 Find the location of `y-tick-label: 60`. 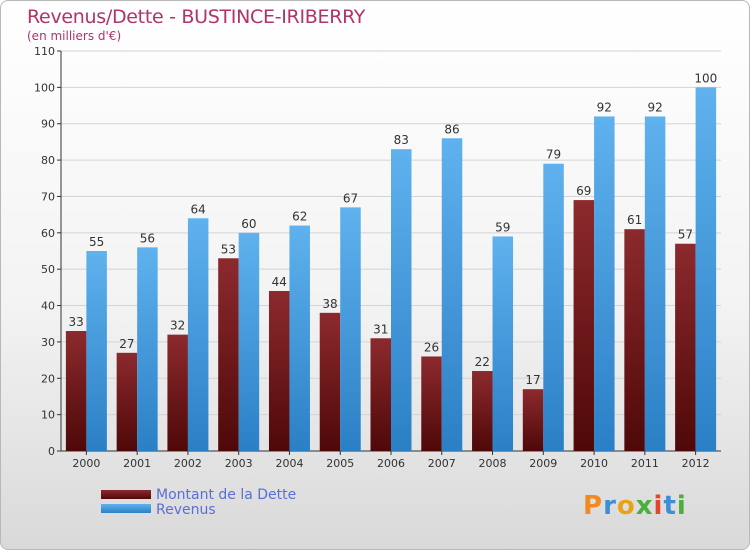

y-tick-label: 60 is located at coordinates (48, 233).